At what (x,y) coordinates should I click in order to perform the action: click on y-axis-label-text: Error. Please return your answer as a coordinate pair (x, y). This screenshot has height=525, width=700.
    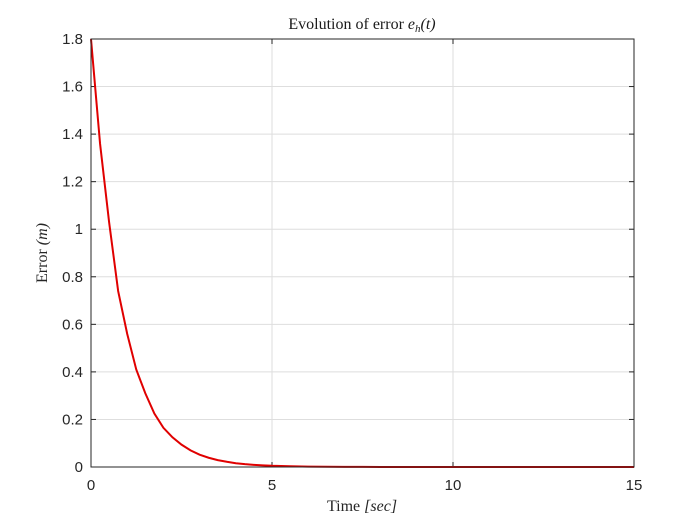
    Looking at the image, I should click on (42, 264).